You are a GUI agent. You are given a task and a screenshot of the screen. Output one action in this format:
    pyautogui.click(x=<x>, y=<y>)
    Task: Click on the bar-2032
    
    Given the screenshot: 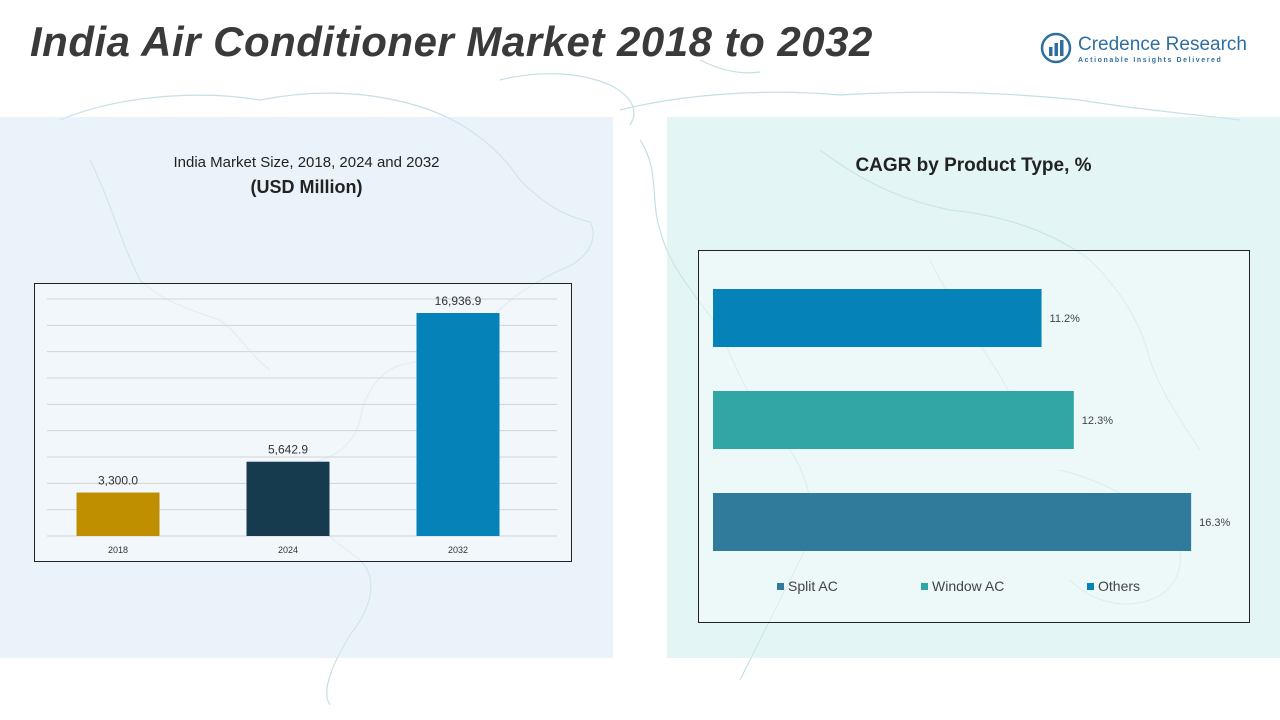 What is the action you would take?
    pyautogui.click(x=458, y=424)
    